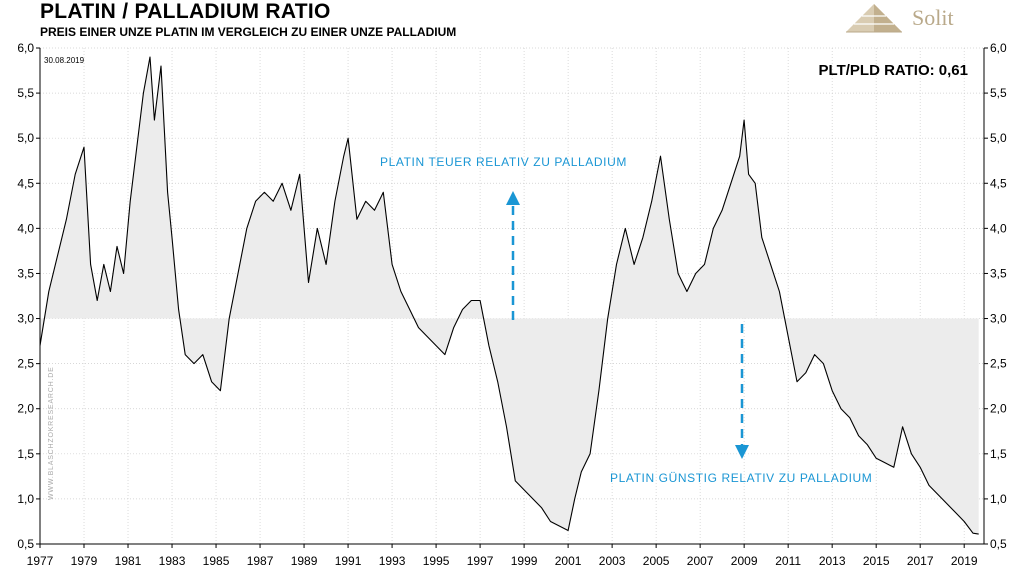 This screenshot has width=1024, height=570. Describe the element at coordinates (933, 17) in the screenshot. I see `logo-text: Solit` at that location.